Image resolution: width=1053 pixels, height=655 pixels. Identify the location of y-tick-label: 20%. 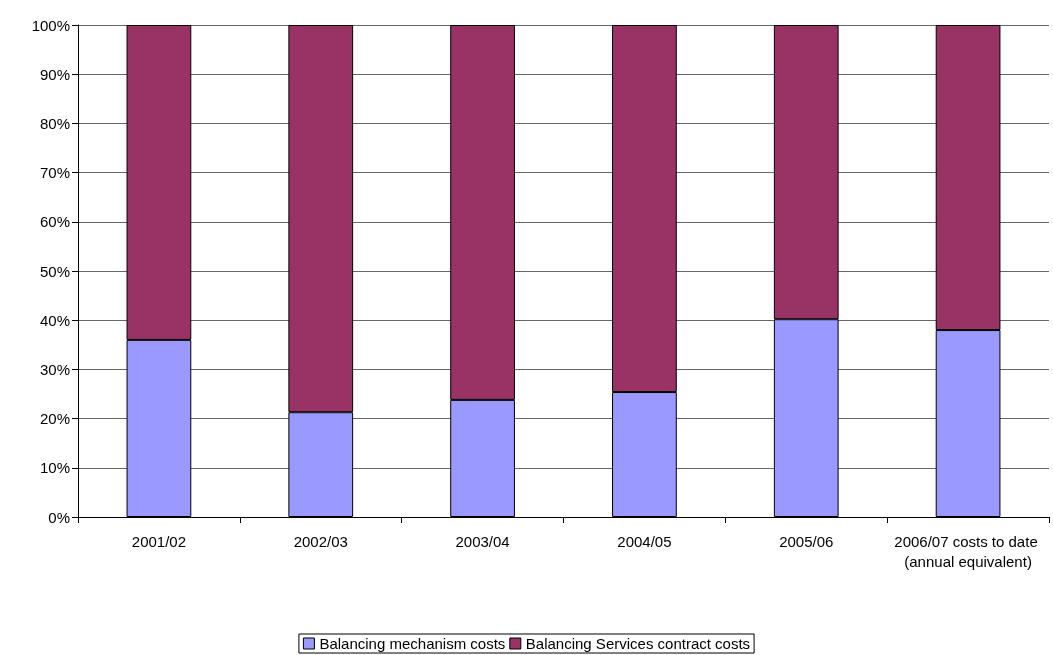
(54, 419).